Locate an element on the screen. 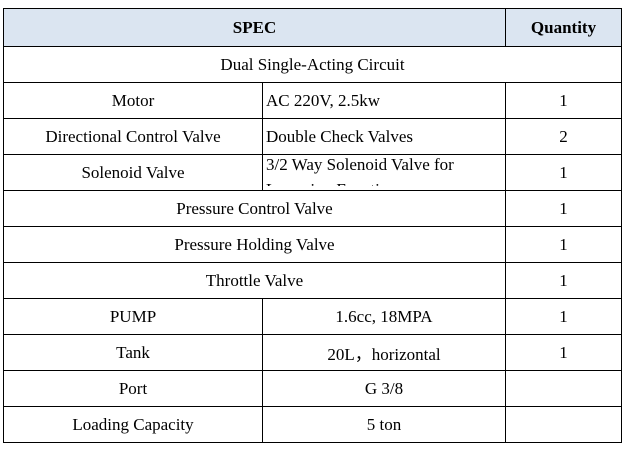 The image size is (627, 450). cell: AC 220V, 2.5kw is located at coordinates (384, 100).